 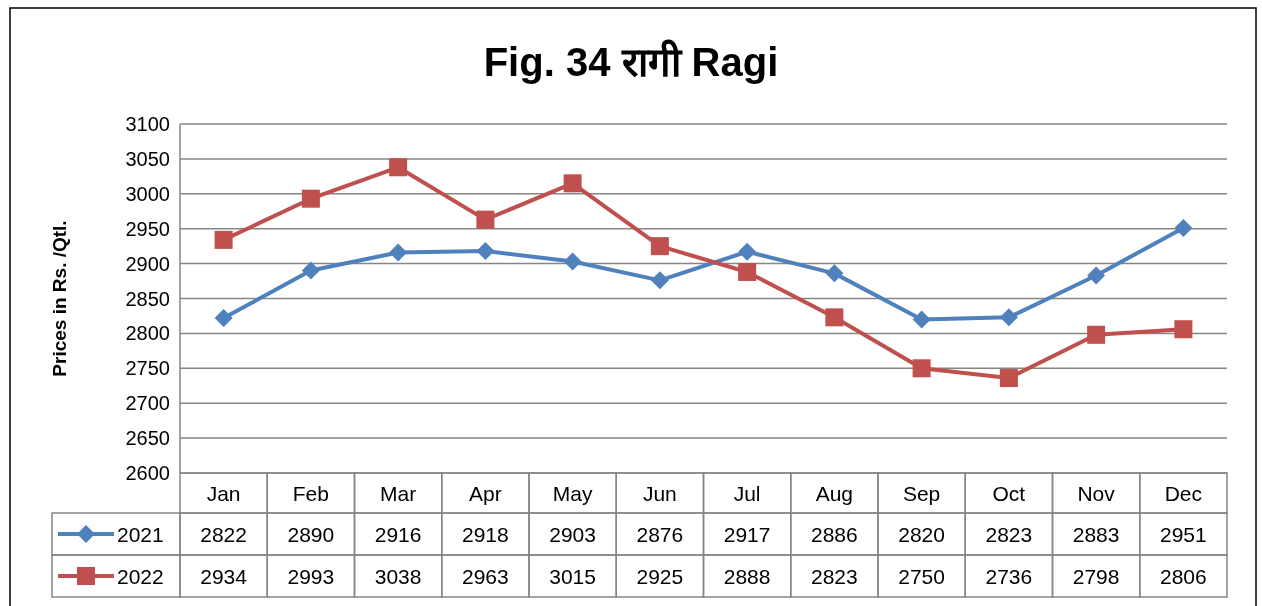 I want to click on data-label: 2916, so click(x=398, y=534).